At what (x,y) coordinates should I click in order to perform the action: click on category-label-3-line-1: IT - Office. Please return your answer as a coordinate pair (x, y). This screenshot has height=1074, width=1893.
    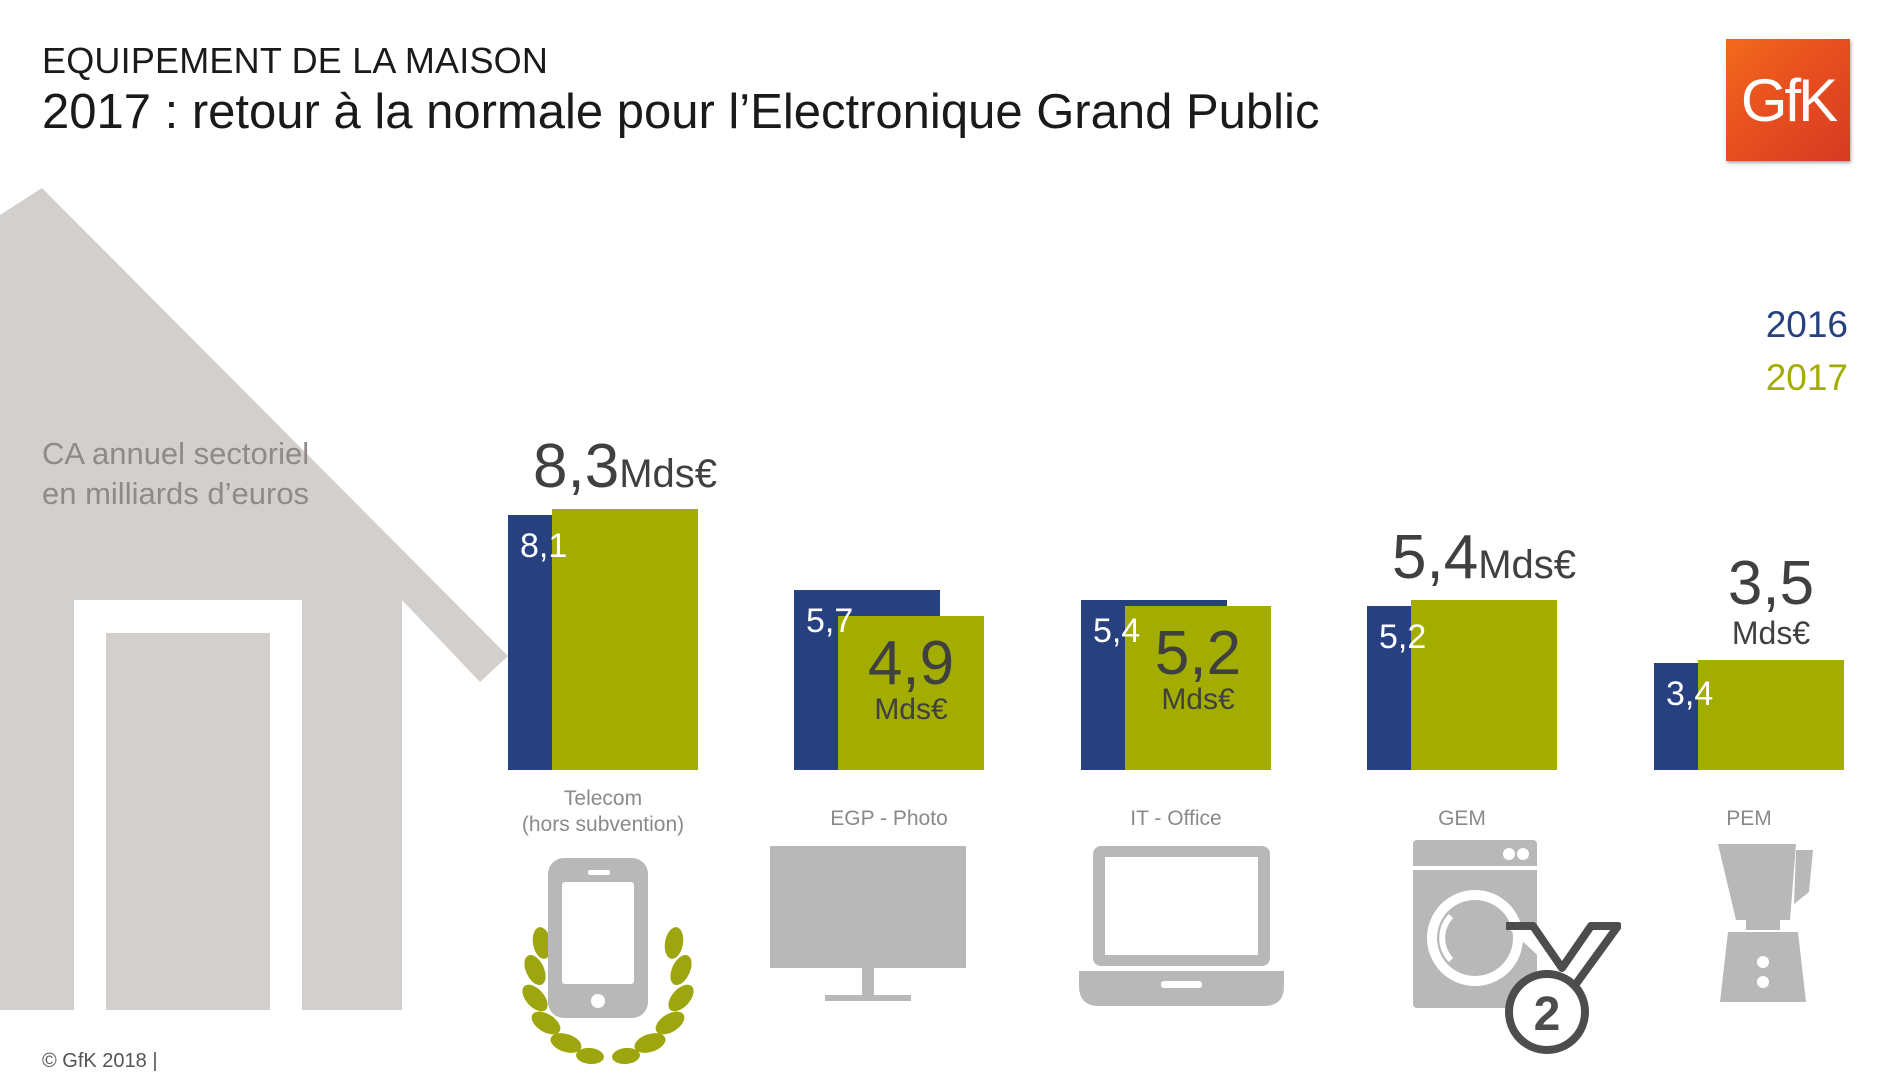
    Looking at the image, I should click on (1176, 818).